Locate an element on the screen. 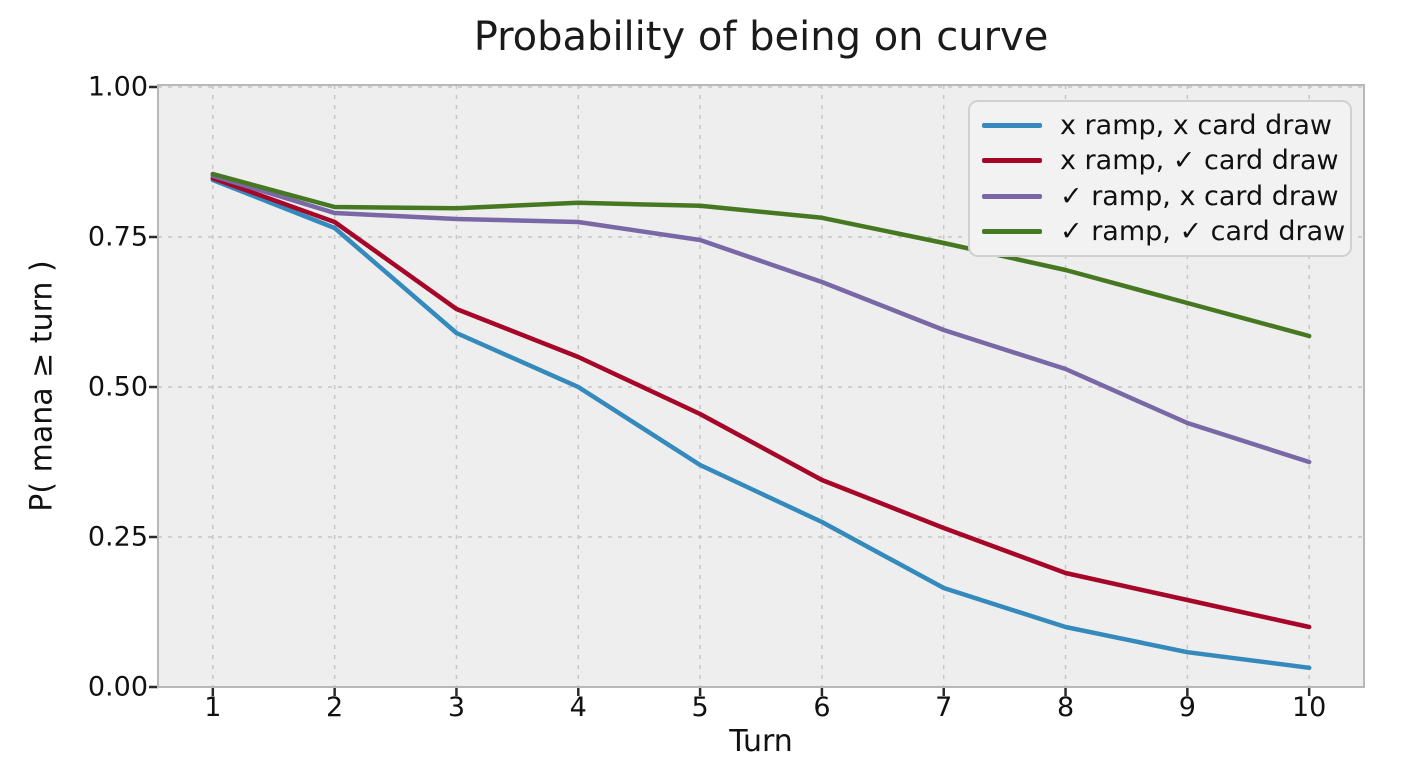 This screenshot has width=1411, height=780. legend-label: ✓ ramp, x card draw is located at coordinates (1199, 196).